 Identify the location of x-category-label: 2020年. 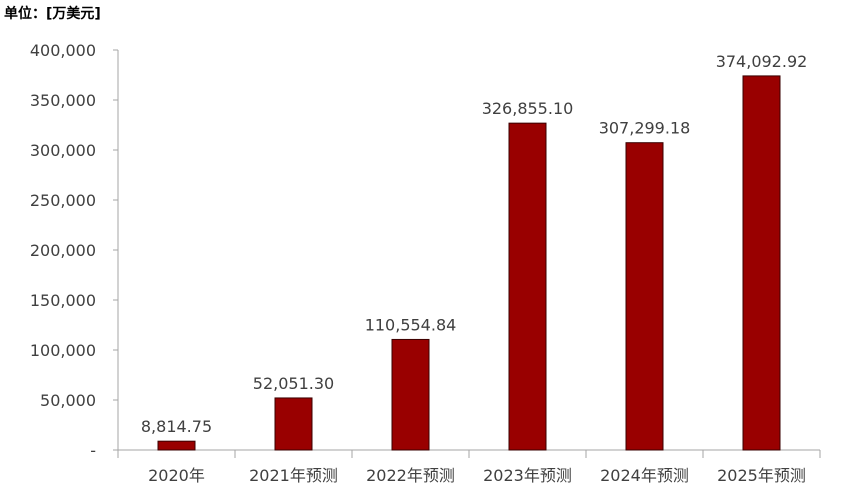
(176, 475).